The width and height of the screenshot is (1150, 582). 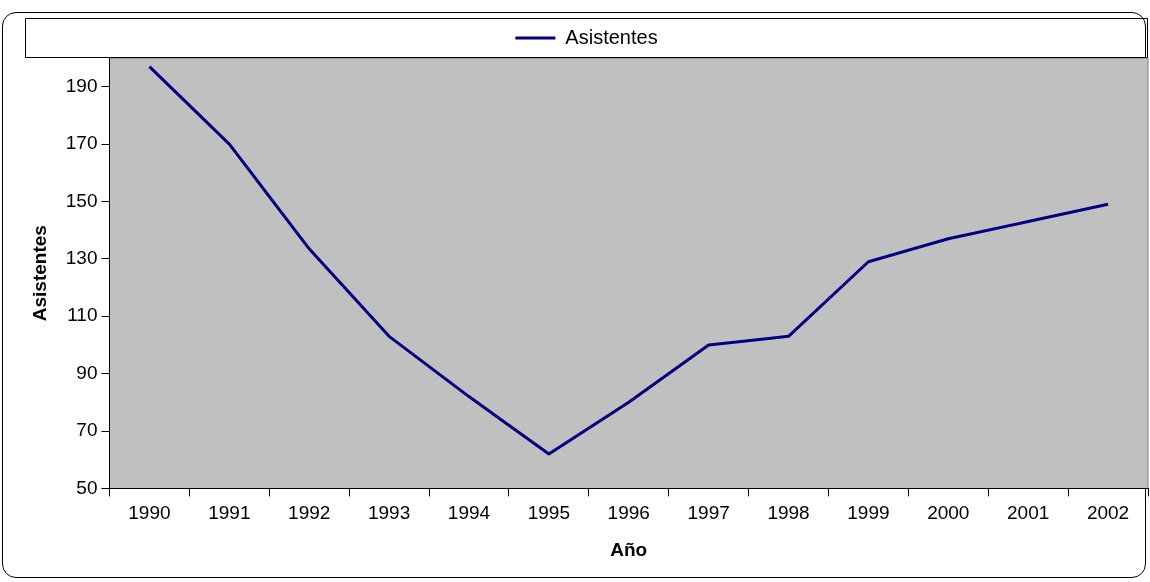 What do you see at coordinates (549, 513) in the screenshot?
I see `x-tick-label: 1995` at bounding box center [549, 513].